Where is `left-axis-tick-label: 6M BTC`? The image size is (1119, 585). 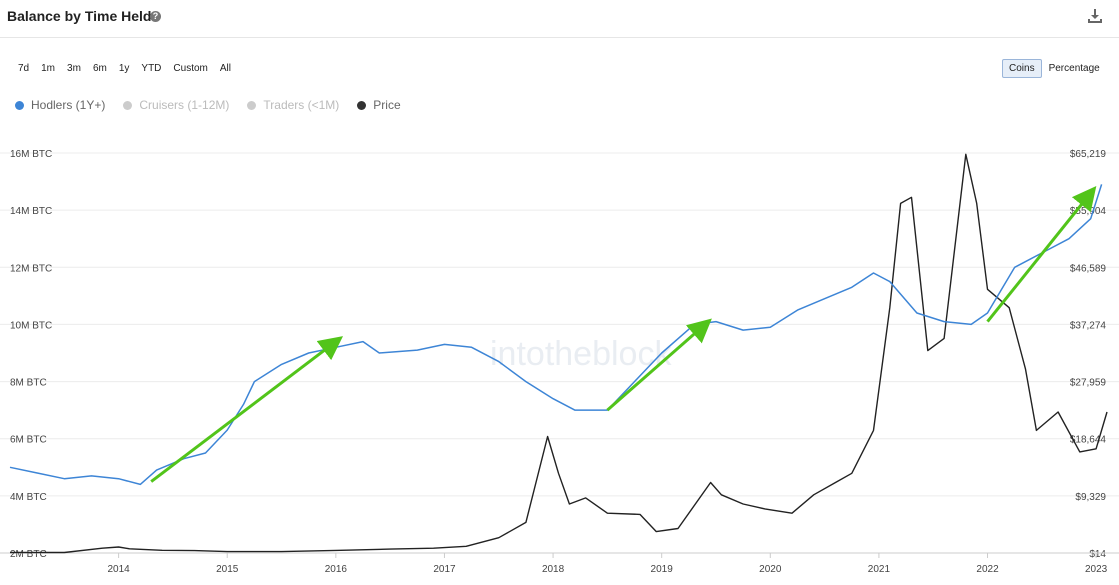 left-axis-tick-label: 6M BTC is located at coordinates (28, 440).